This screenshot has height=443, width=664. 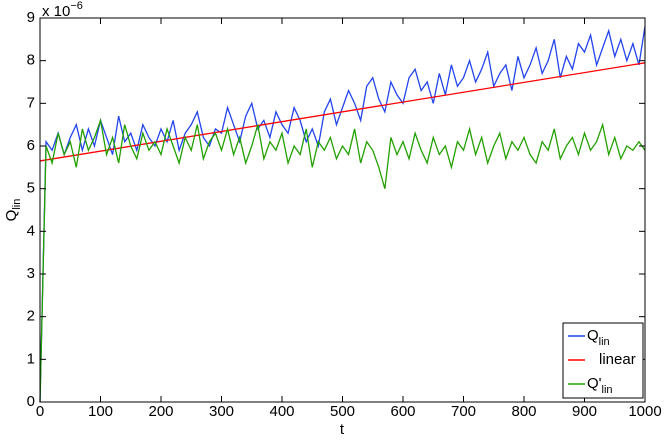 I want to click on y-tick-label: 4, so click(x=31, y=230).